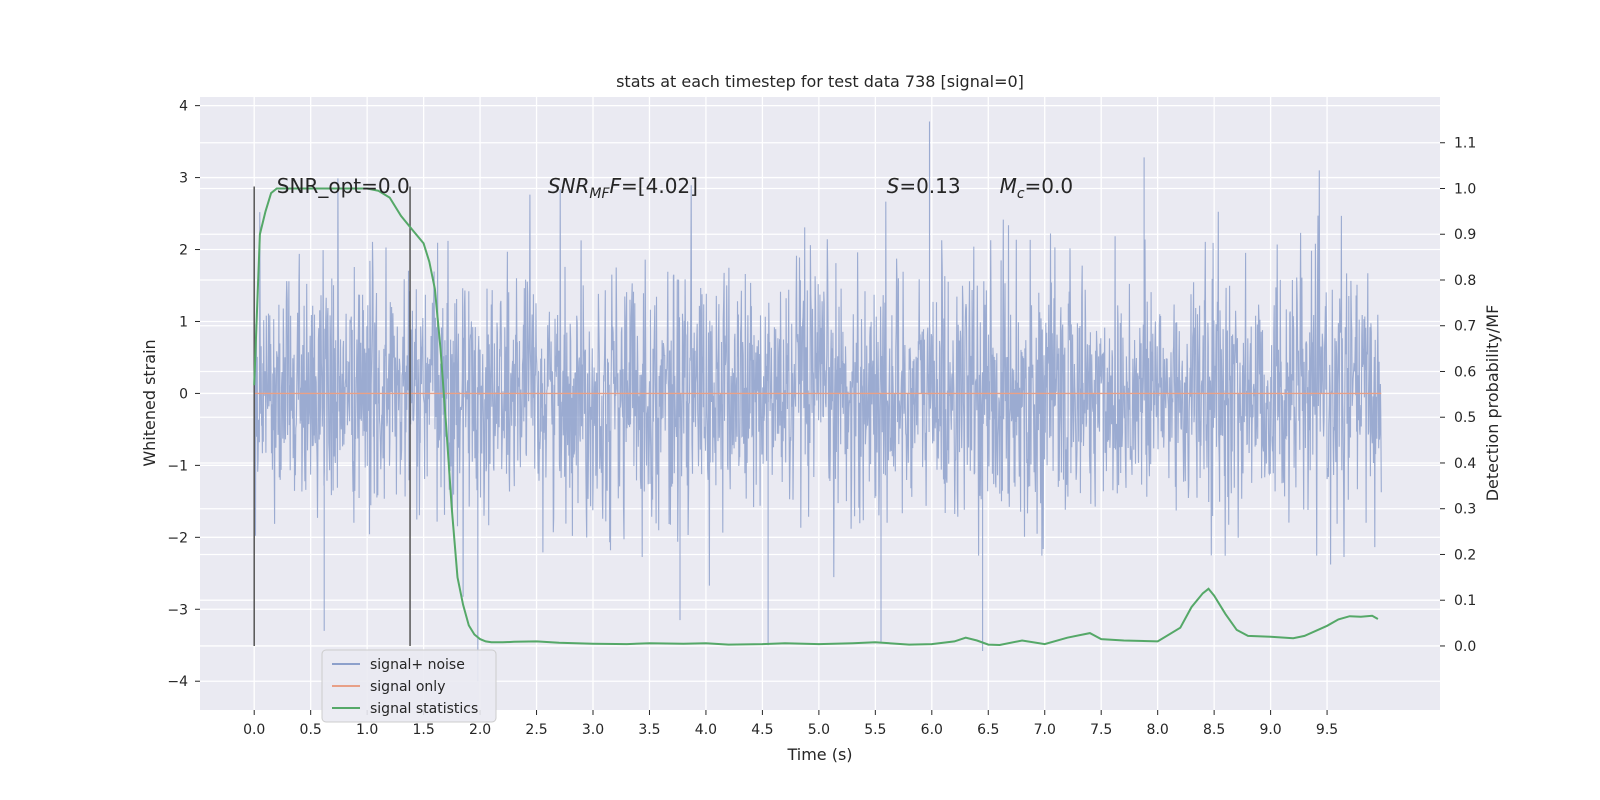  What do you see at coordinates (706, 730) in the screenshot?
I see `x-tick-label: 4.0` at bounding box center [706, 730].